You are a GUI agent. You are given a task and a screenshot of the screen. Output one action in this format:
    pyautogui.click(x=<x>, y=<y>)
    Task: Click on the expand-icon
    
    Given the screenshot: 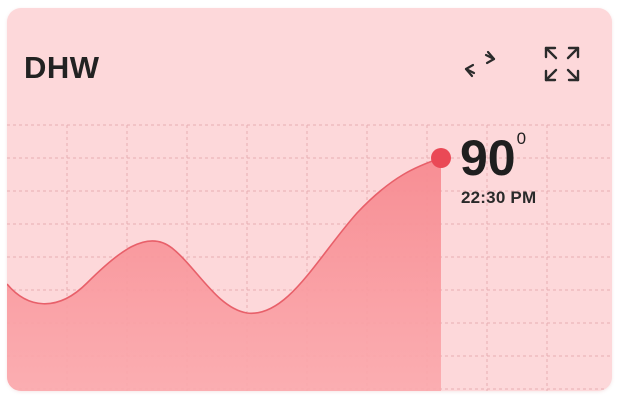 What is the action you would take?
    pyautogui.click(x=562, y=64)
    